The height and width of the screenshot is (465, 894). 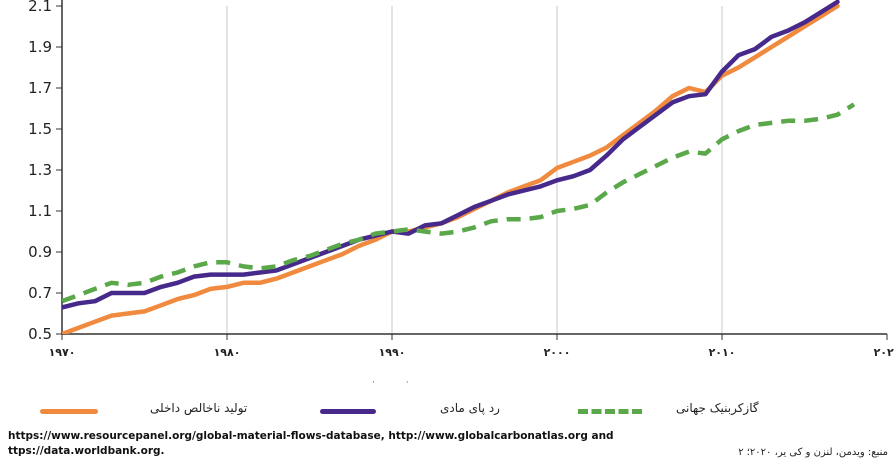 What do you see at coordinates (717, 408) in the screenshot?
I see `legend-label-co2: گازکربنیک جهانی` at bounding box center [717, 408].